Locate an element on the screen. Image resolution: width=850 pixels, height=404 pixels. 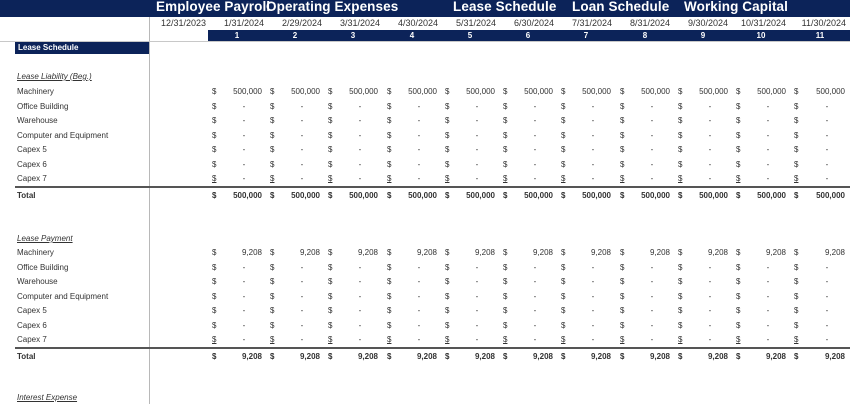
nav-working-capital: Working Capital is located at coordinates (736, 7).